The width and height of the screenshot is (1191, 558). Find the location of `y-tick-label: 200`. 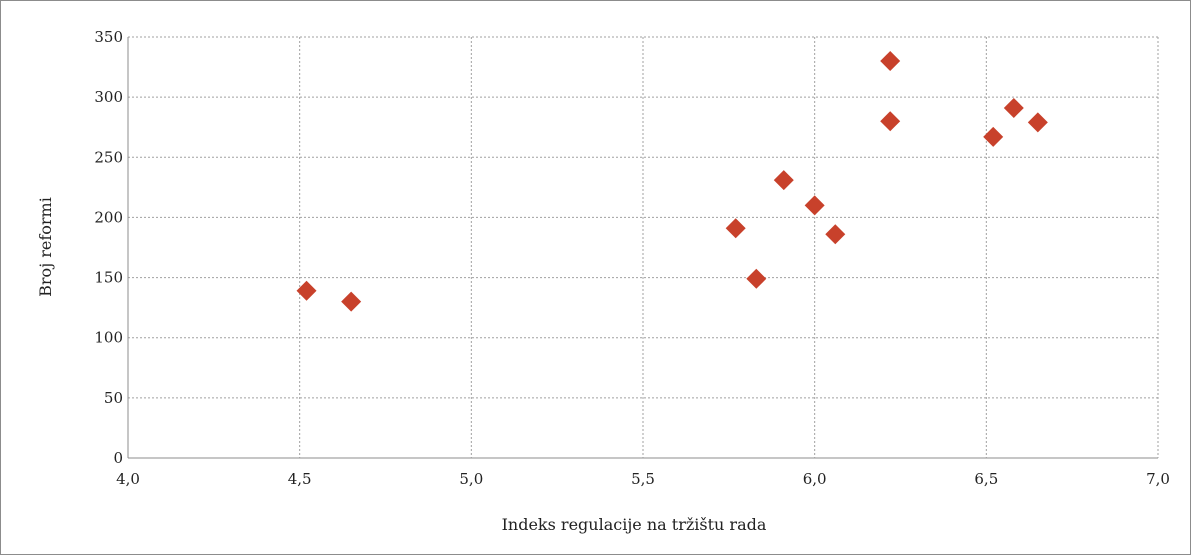

y-tick-label: 200 is located at coordinates (108, 217).